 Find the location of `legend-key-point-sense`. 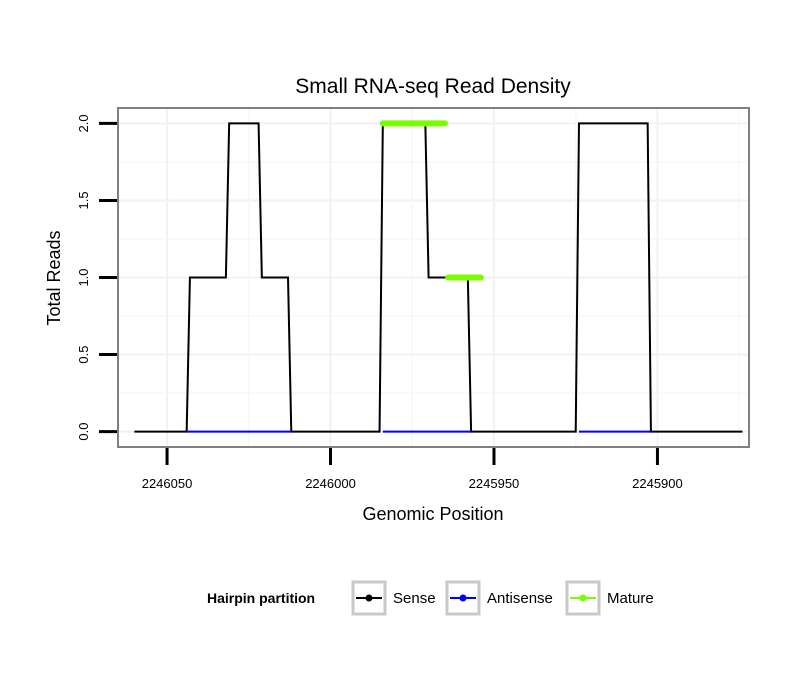

legend-key-point-sense is located at coordinates (369, 598).